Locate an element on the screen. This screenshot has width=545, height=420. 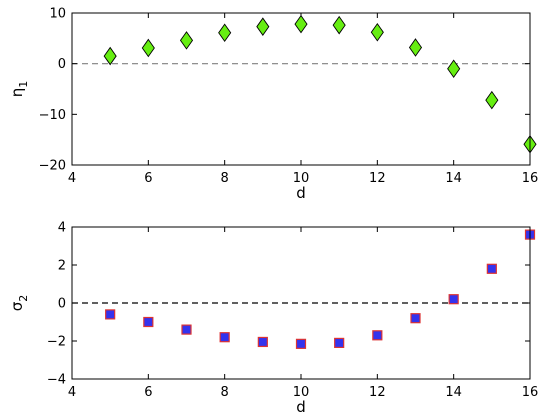
sigma2-x-tick-label: 14 is located at coordinates (453, 392).